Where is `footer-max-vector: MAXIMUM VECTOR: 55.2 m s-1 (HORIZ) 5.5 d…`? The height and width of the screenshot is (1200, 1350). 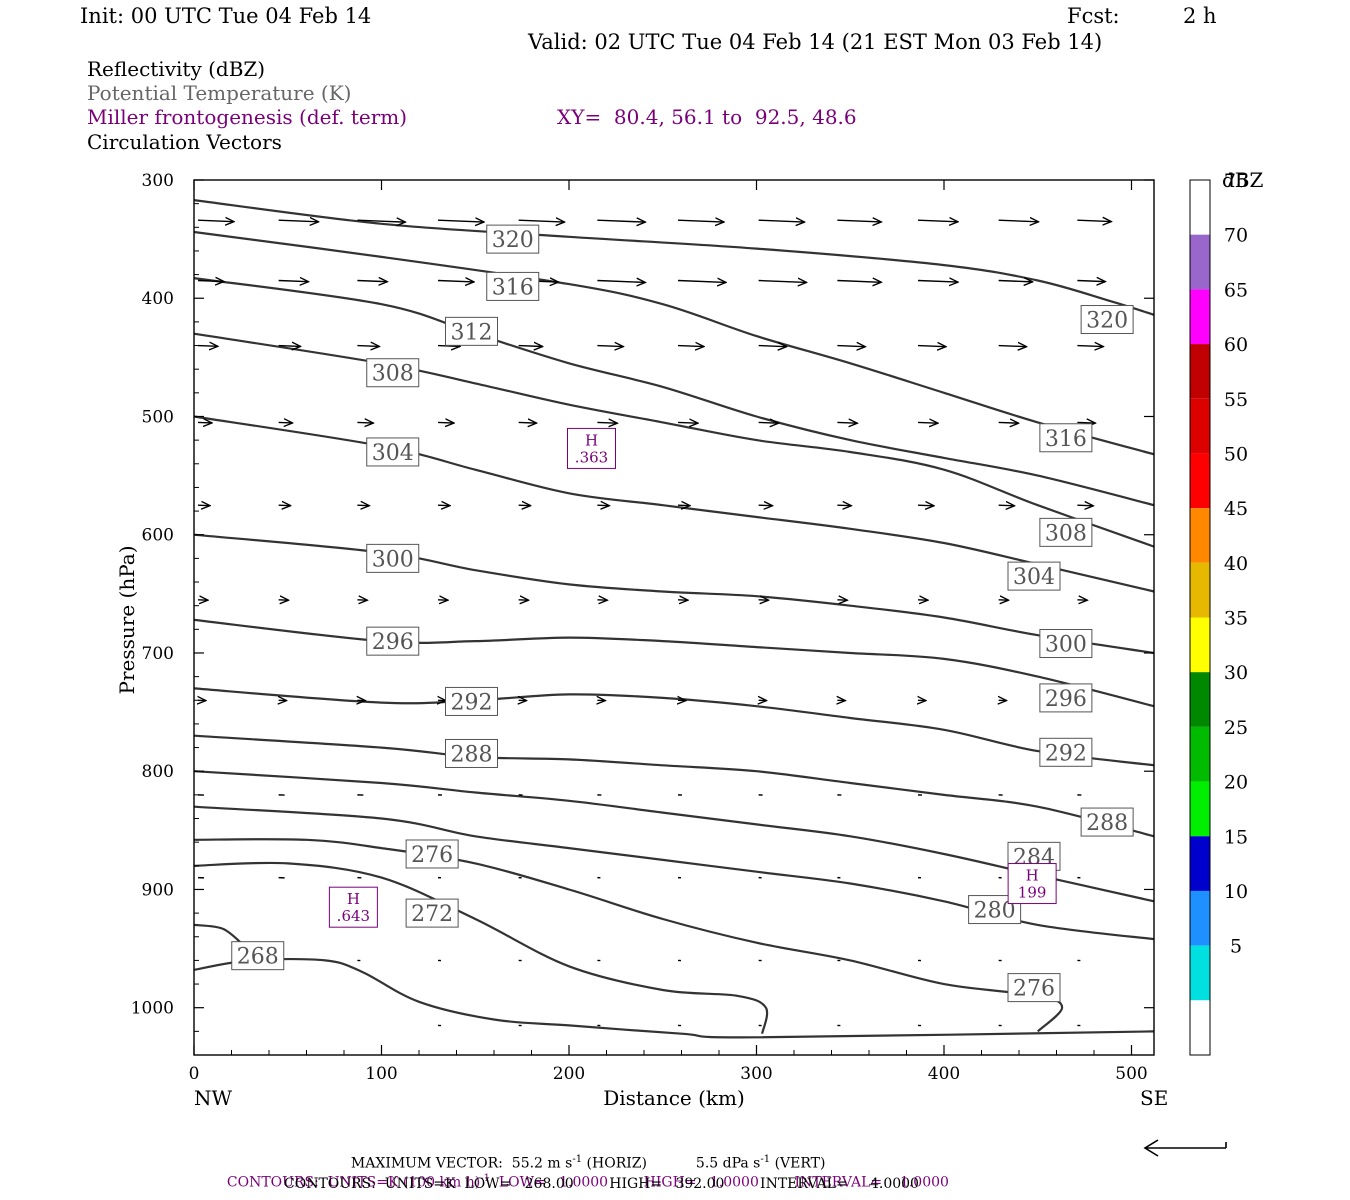 footer-max-vector: MAXIMUM VECTOR: 55.2 m s-1 (HORIZ) 5.5 d… is located at coordinates (584, 1155).